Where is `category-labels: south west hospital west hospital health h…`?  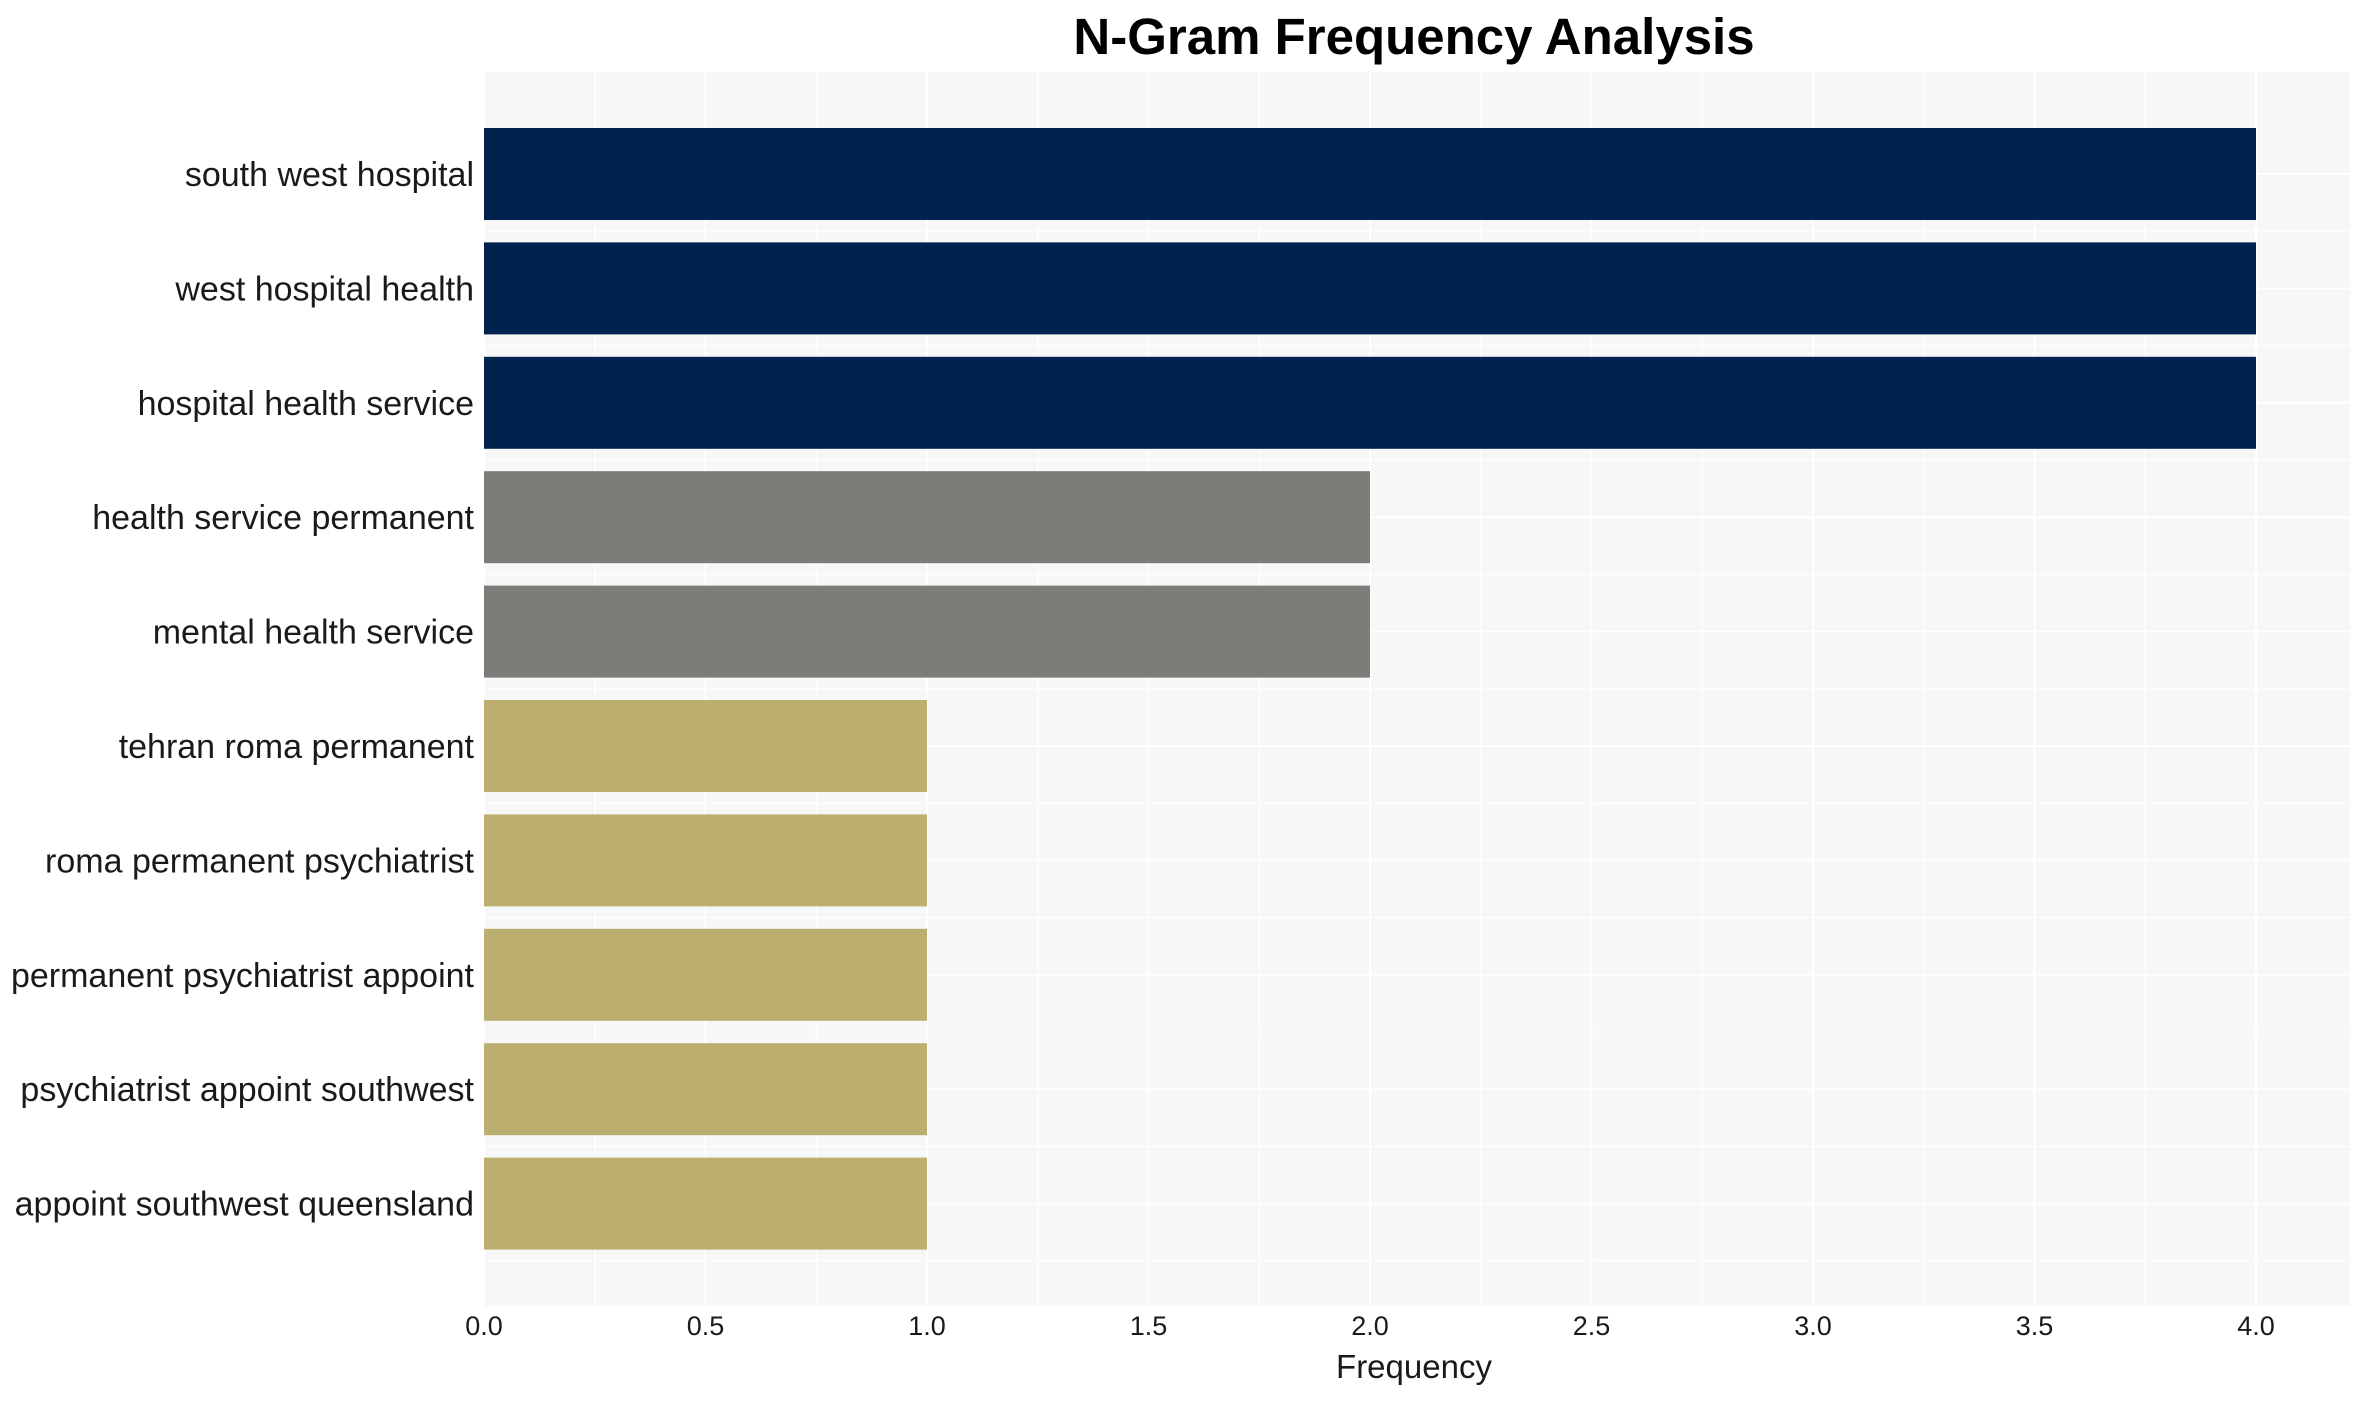 category-labels: south west hospital west hospital health h… is located at coordinates (243, 690).